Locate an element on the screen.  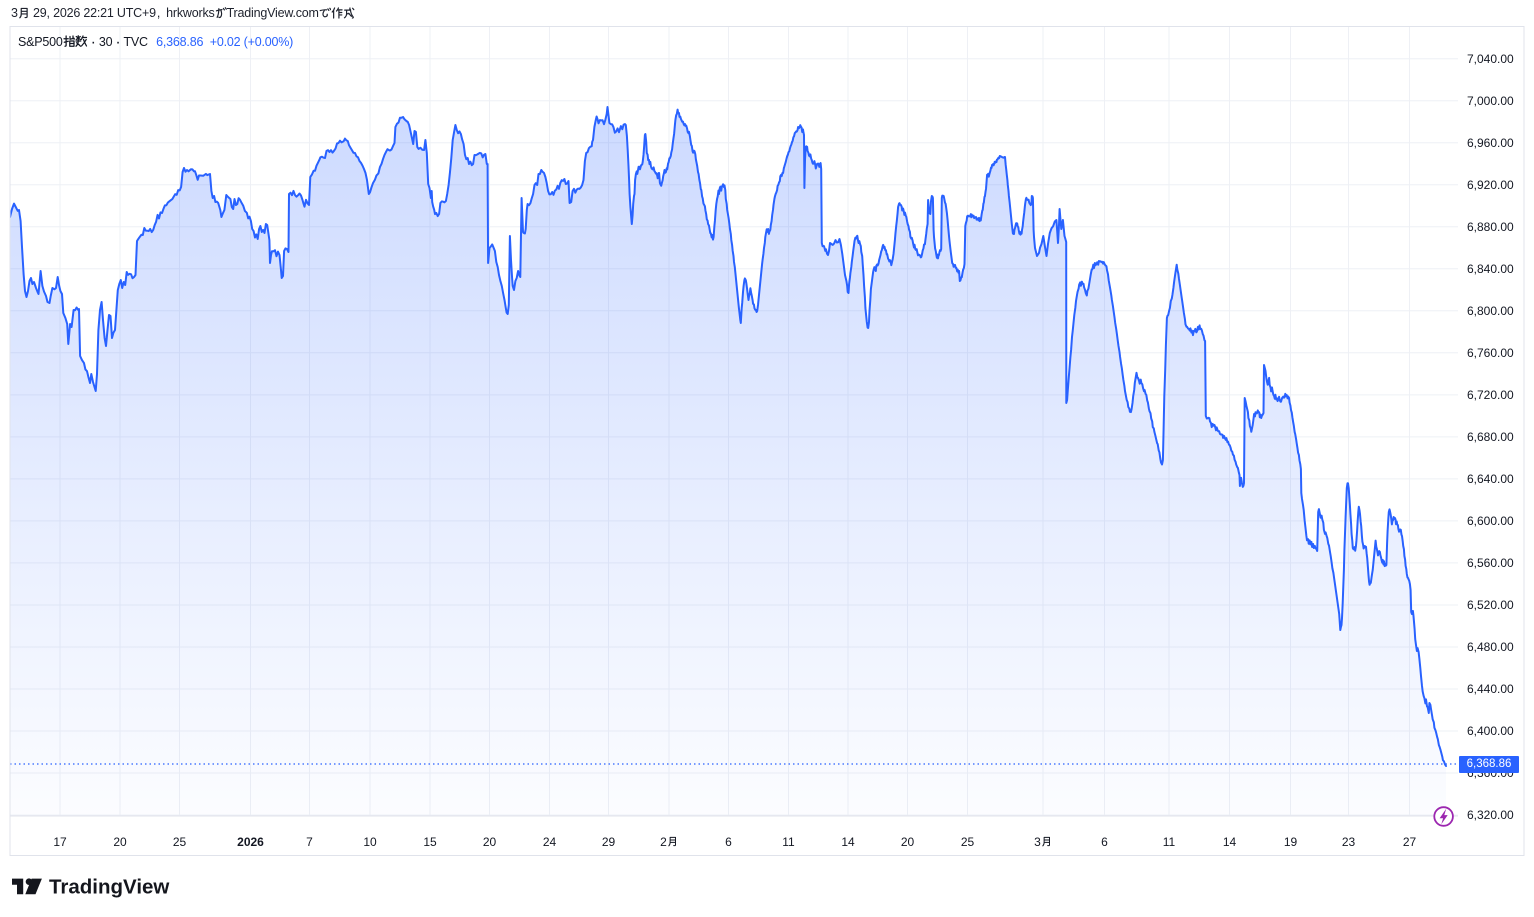
svg-text: TradingView is located at coordinates (109, 887).